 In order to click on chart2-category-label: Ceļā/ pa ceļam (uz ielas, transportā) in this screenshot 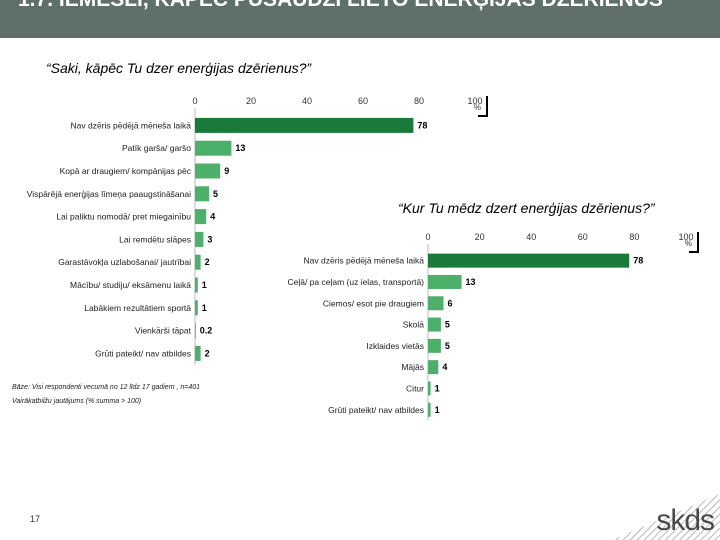, I will do `click(355, 282)`.